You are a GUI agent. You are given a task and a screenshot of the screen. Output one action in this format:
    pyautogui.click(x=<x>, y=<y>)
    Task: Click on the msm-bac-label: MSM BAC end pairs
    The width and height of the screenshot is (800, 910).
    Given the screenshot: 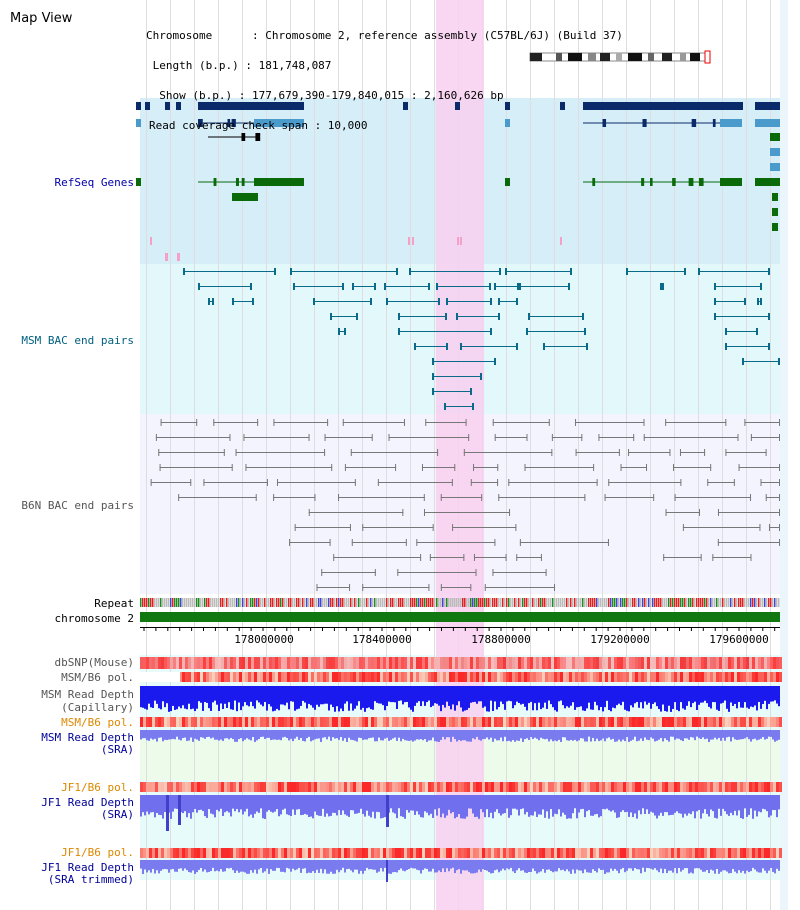 What is the action you would take?
    pyautogui.click(x=77, y=340)
    